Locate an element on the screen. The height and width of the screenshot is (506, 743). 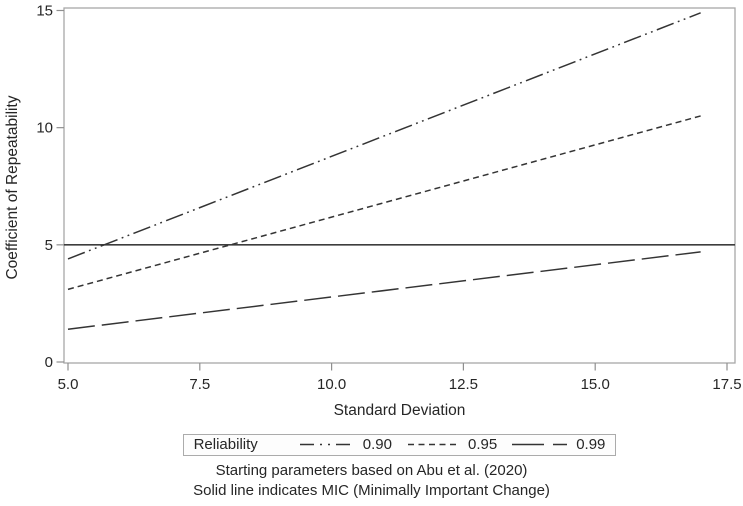
legend-entry: 0.99 is located at coordinates (558, 444).